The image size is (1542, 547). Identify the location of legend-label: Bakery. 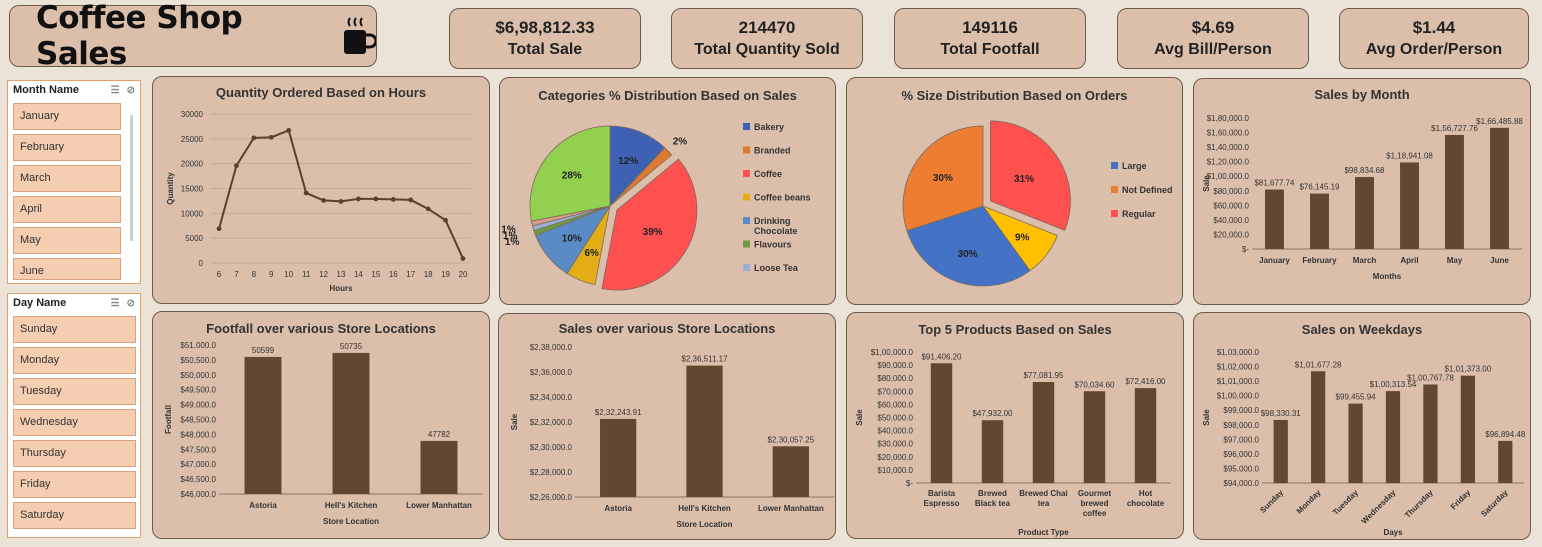
(769, 127).